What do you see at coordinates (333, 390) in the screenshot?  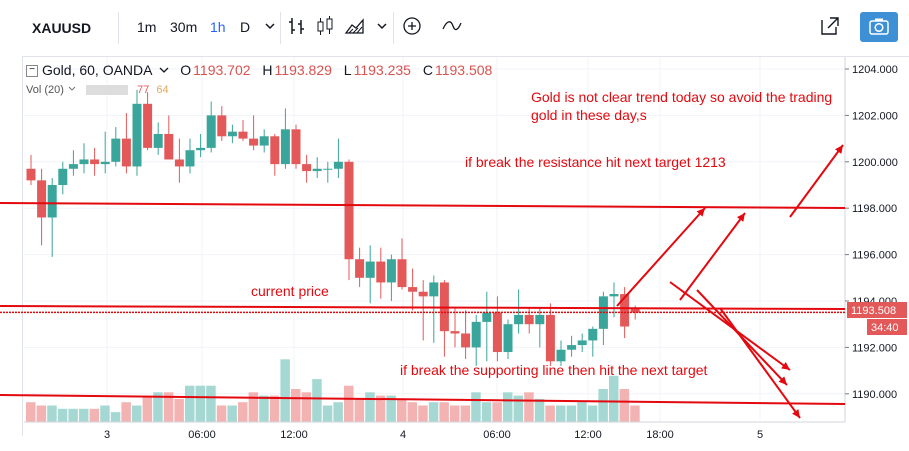 I see `volume-bars` at bounding box center [333, 390].